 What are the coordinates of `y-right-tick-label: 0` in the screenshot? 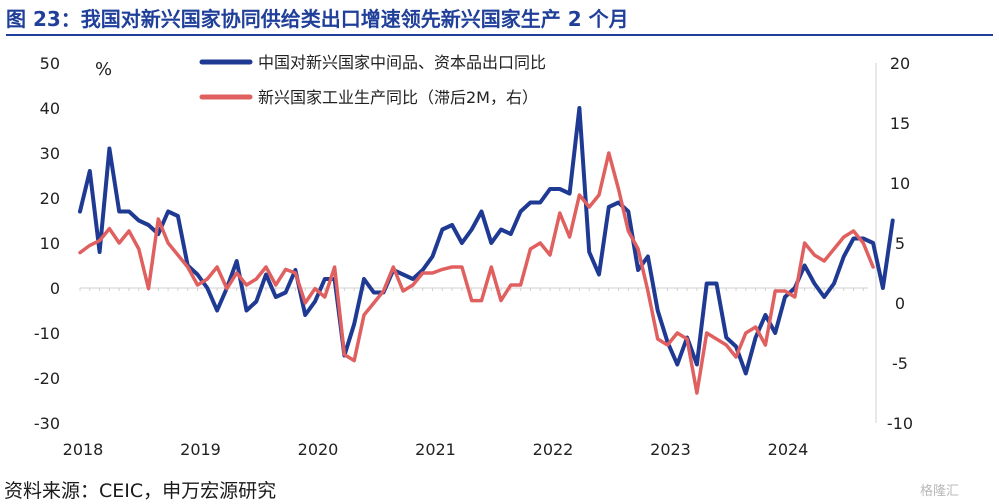 It's located at (900, 303).